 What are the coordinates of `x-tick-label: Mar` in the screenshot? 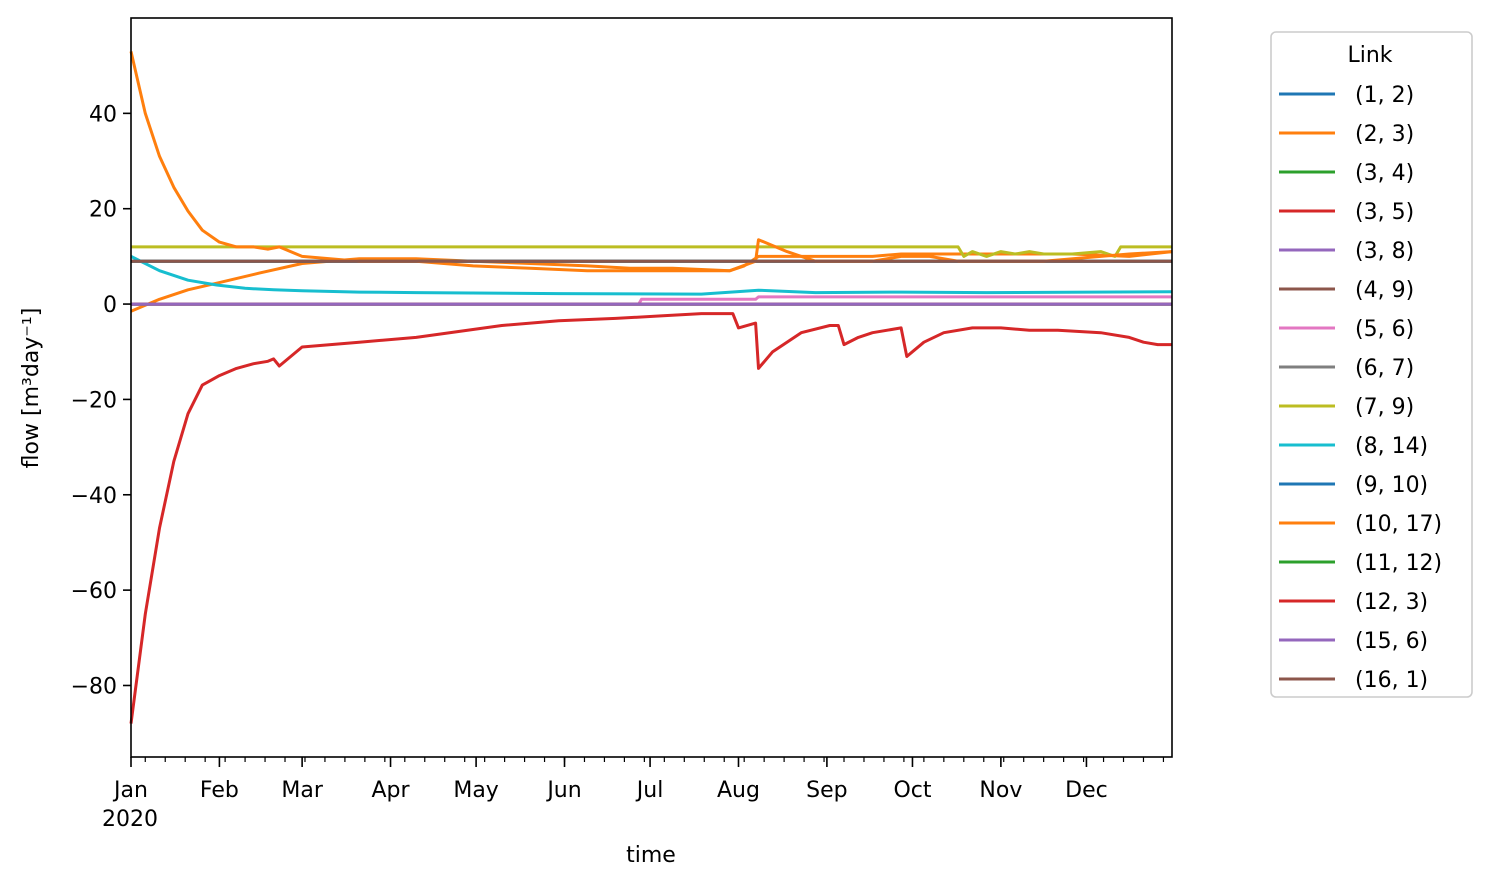 It's located at (302, 790).